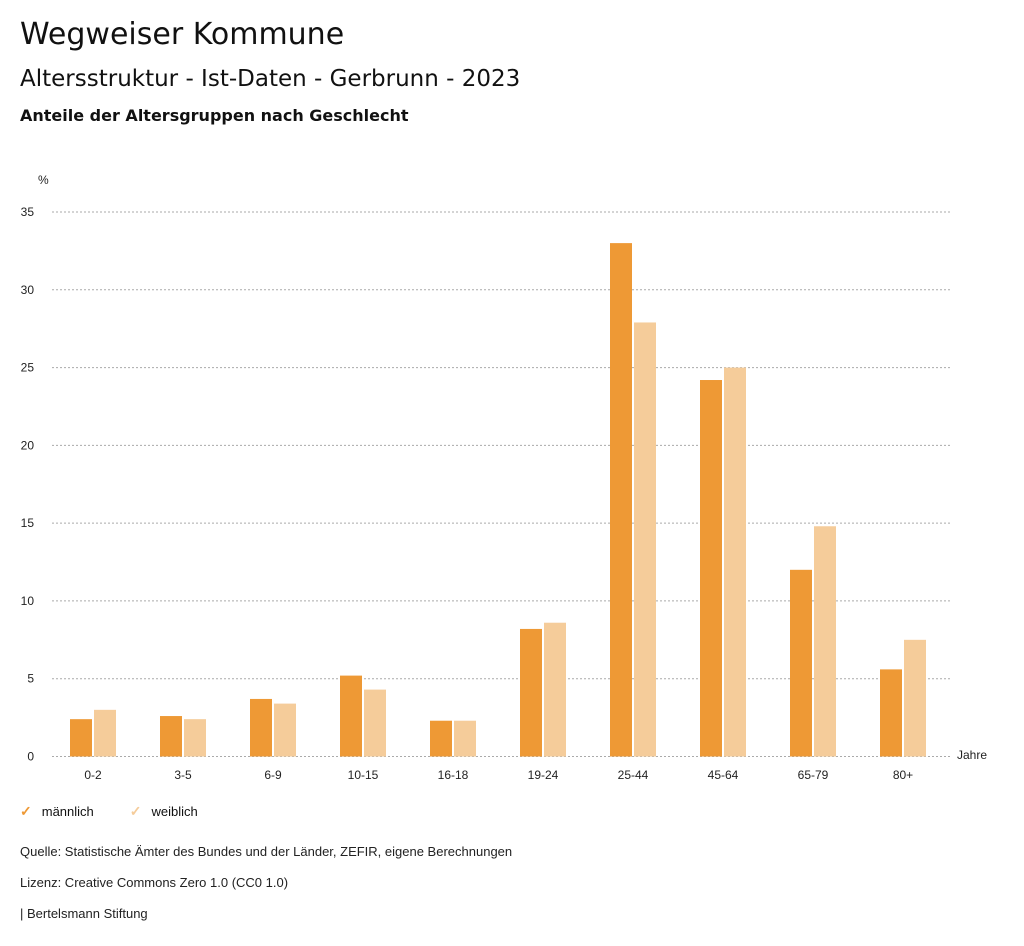 This screenshot has width=1024, height=946. I want to click on legend-label: männlich, so click(67, 811).